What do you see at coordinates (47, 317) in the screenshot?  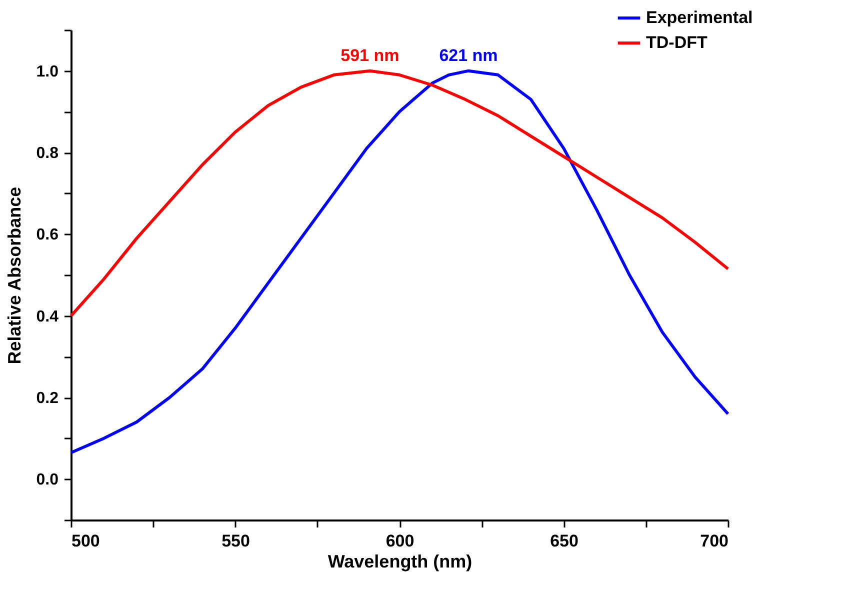 I see `y-tick-label: 0.4` at bounding box center [47, 317].